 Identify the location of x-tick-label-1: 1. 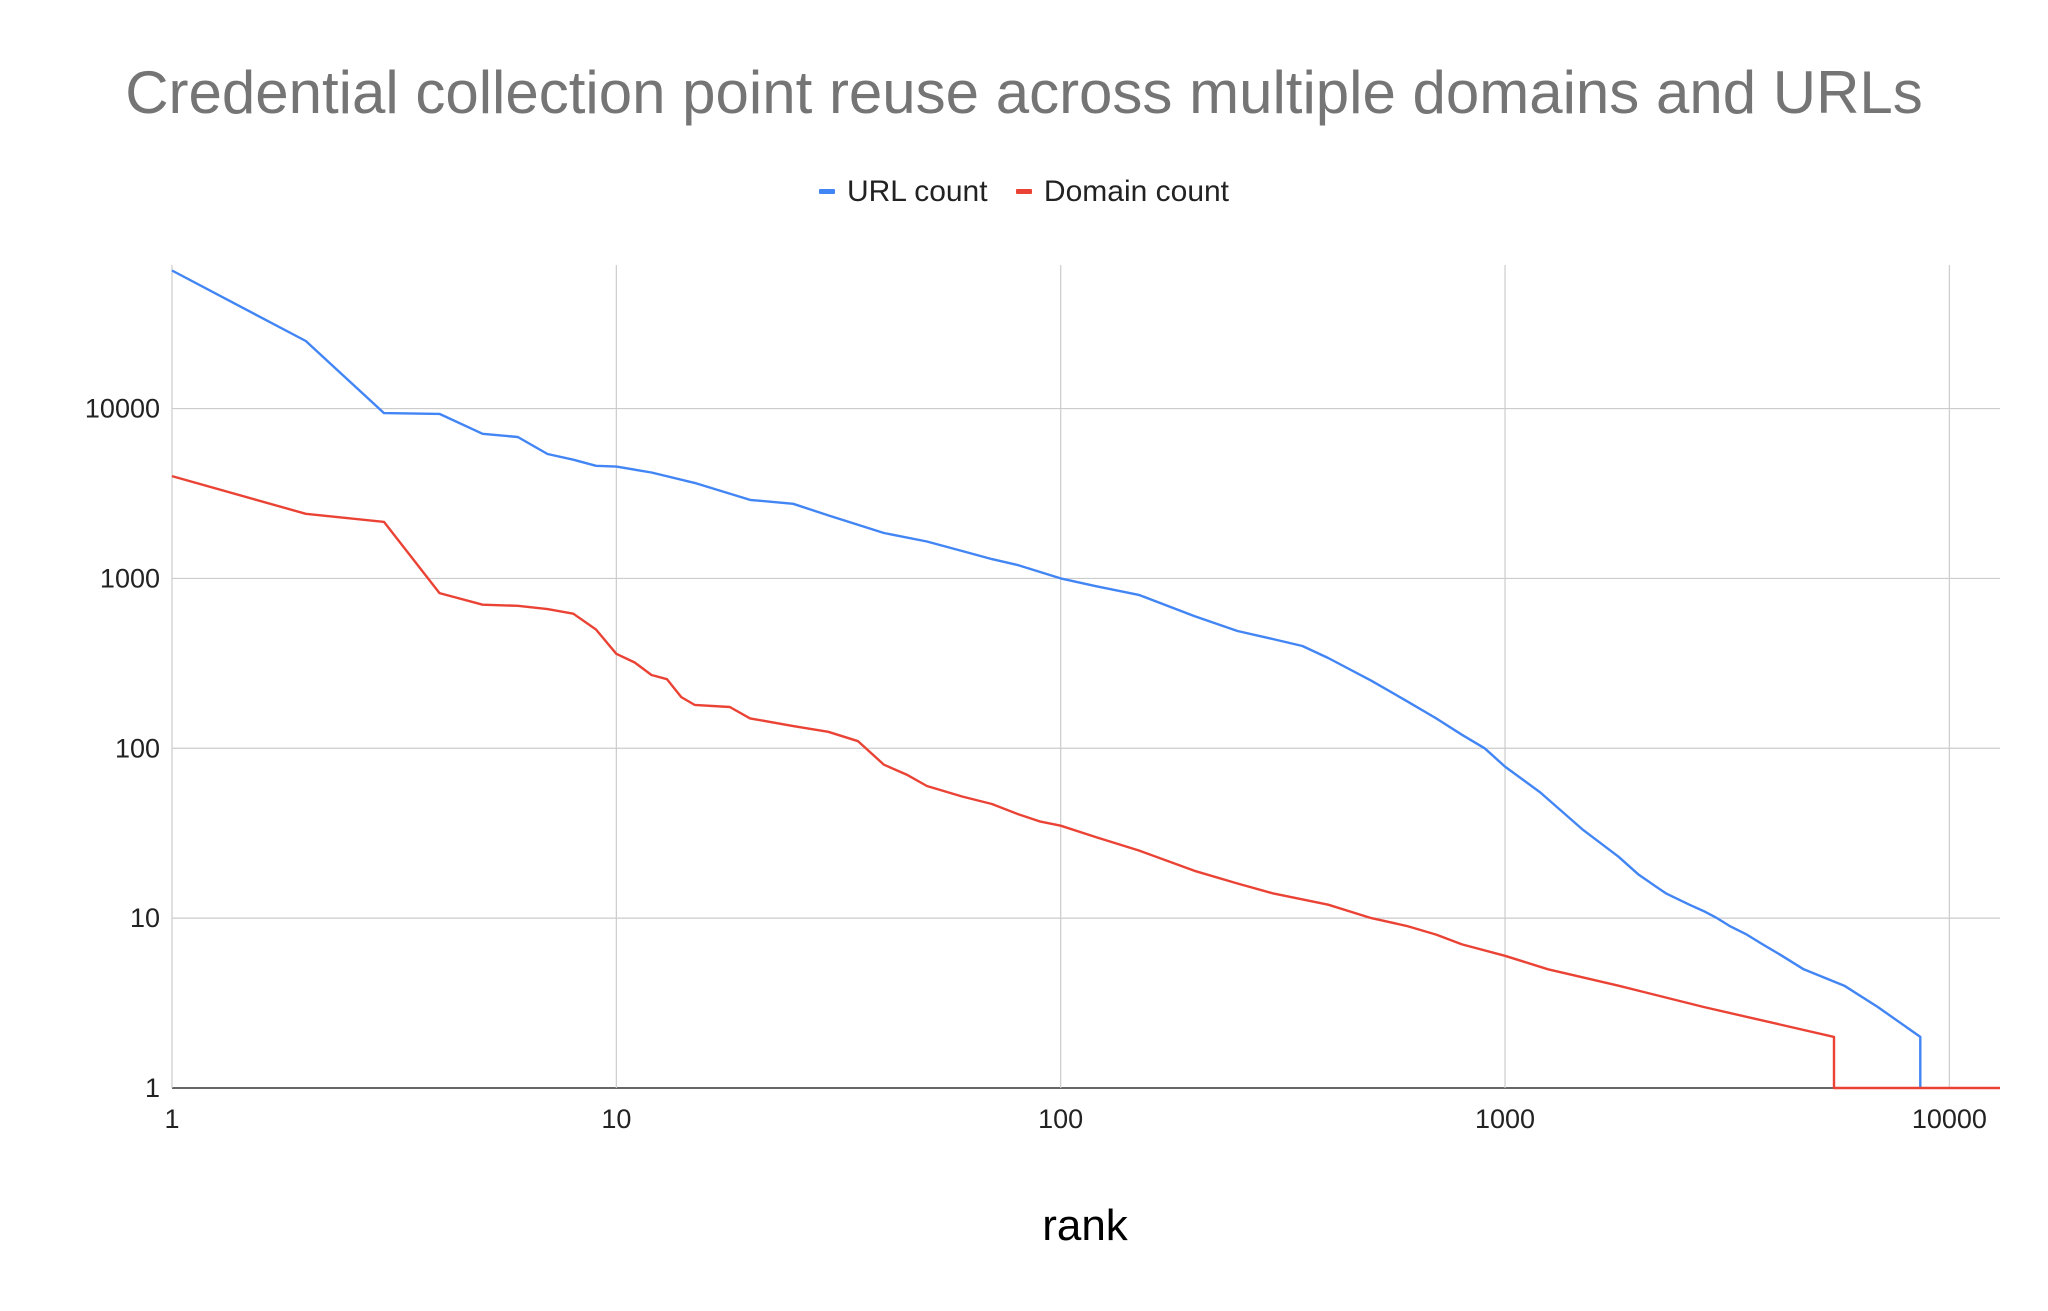
(171, 1119).